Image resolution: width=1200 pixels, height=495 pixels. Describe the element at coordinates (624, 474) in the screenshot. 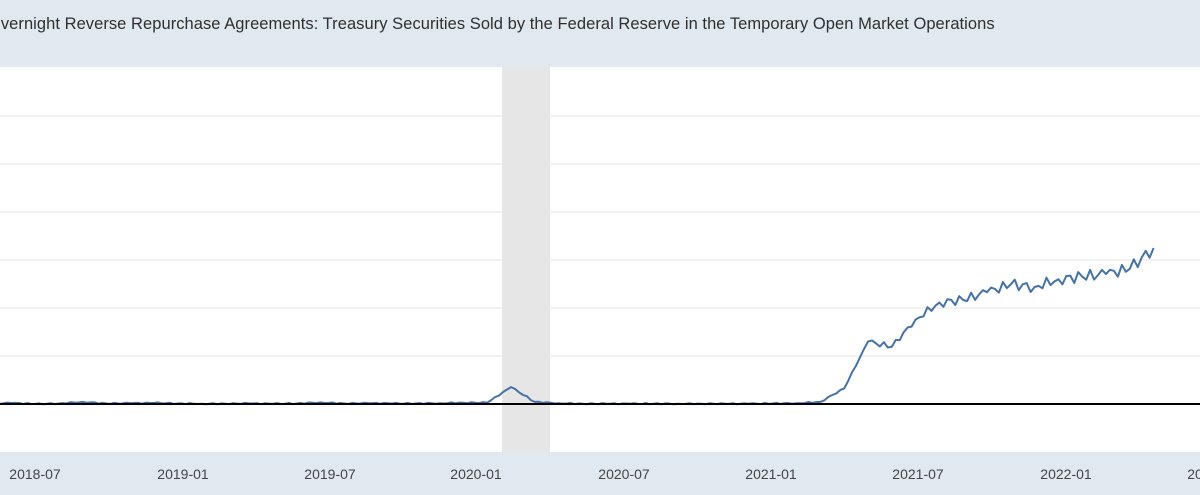

I see `x-tick-label-4: 2020-07` at that location.